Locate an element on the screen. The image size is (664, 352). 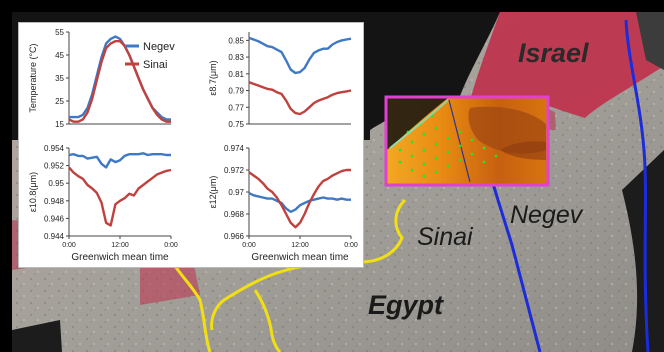
y-tick-label: 0.966 is located at coordinates (234, 236).